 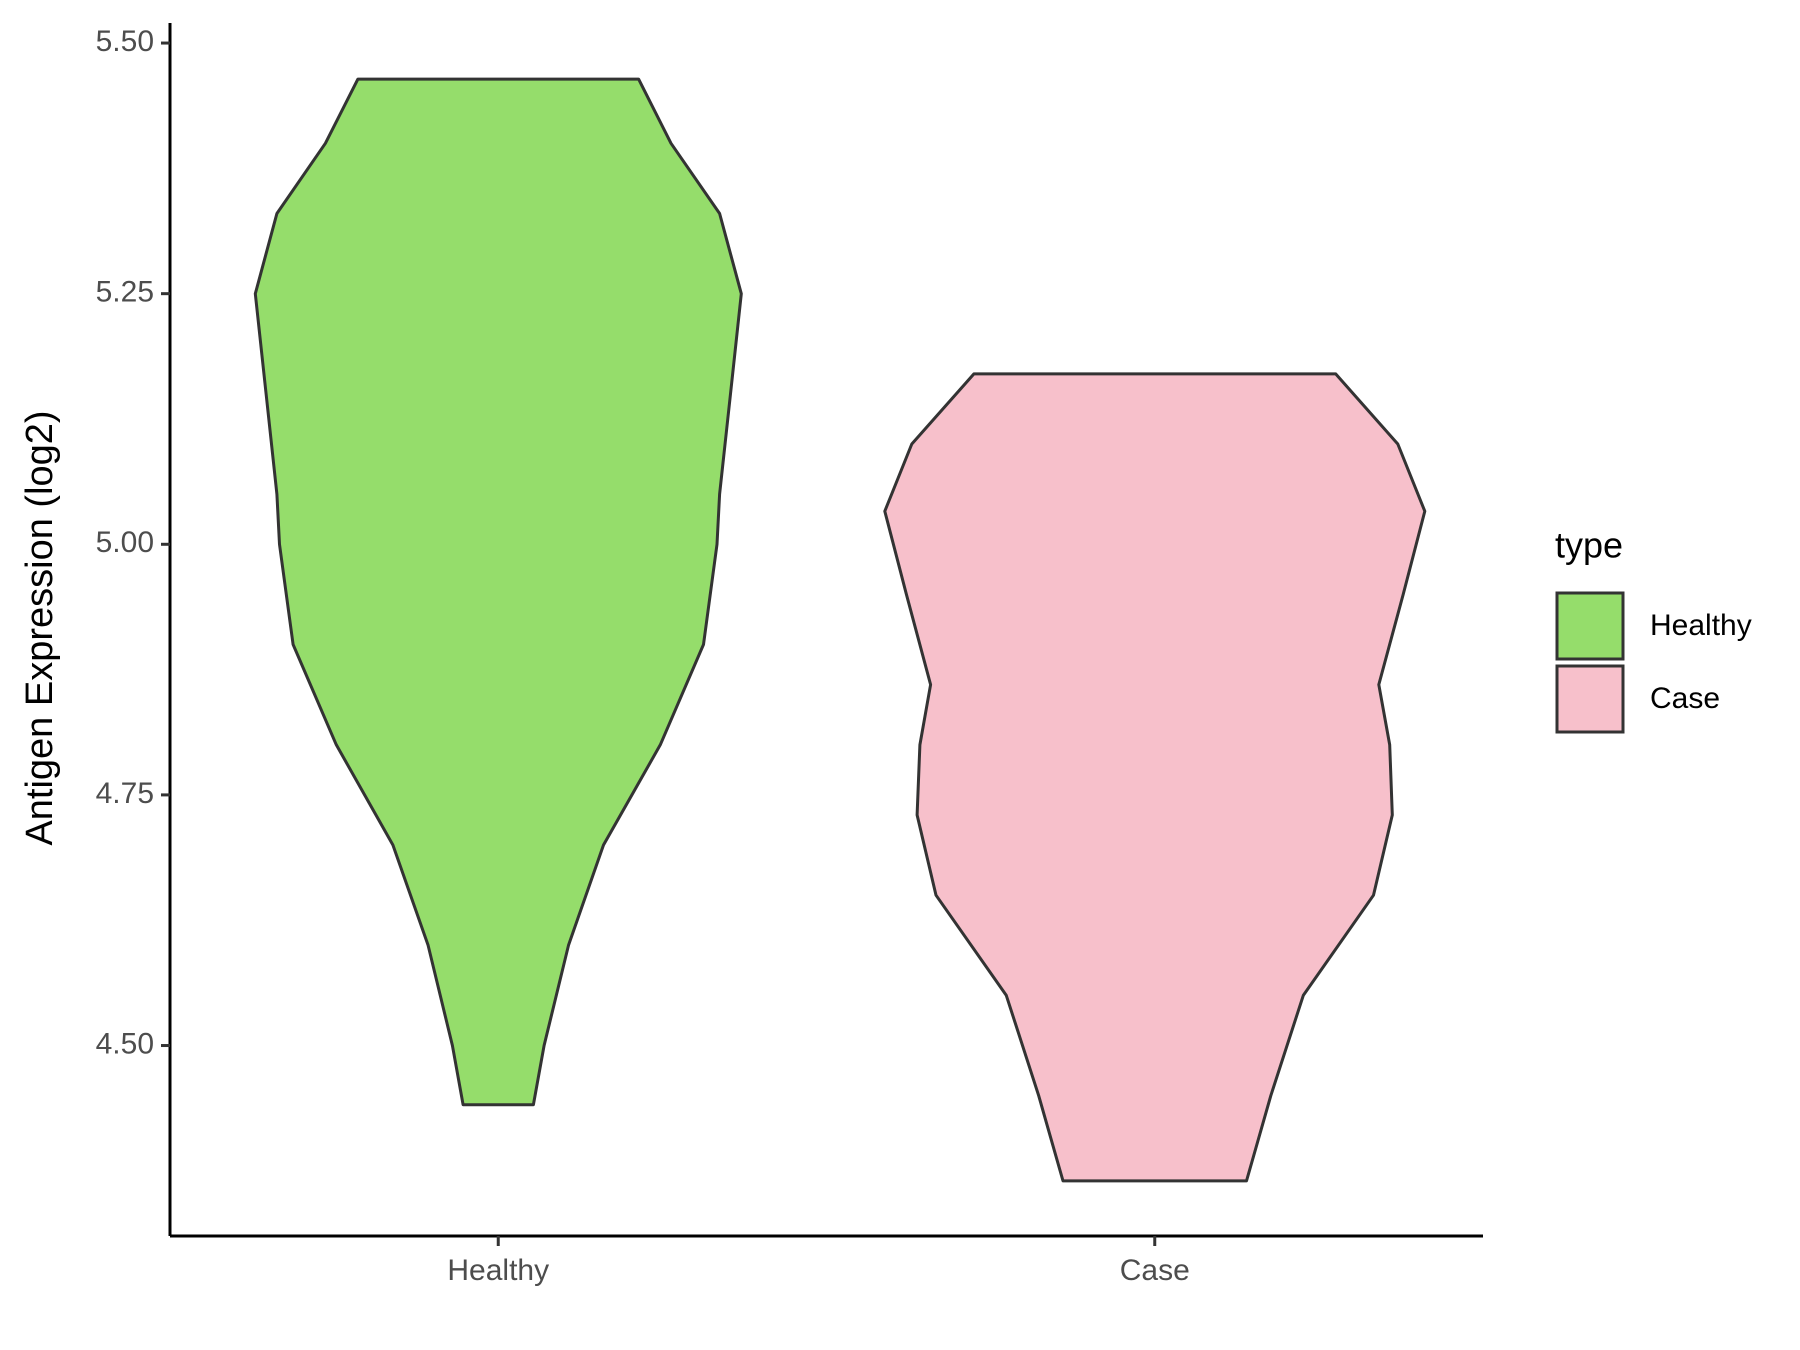 What do you see at coordinates (40, 627) in the screenshot?
I see `y-axis-title: Antigen Expression (log2)` at bounding box center [40, 627].